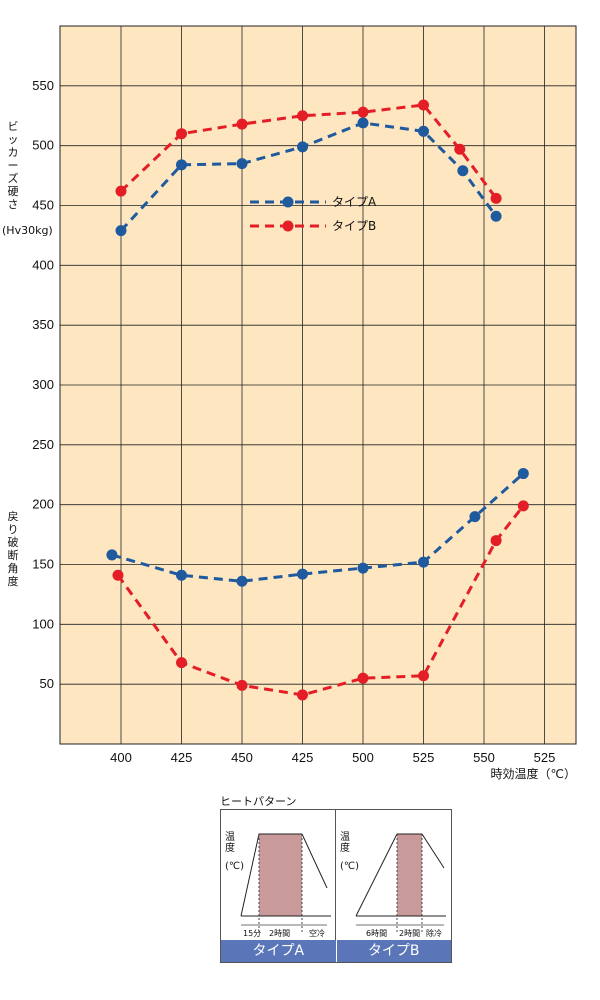 Image resolution: width=600 pixels, height=1000 pixels. I want to click on legend-label: タイプB, so click(354, 226).